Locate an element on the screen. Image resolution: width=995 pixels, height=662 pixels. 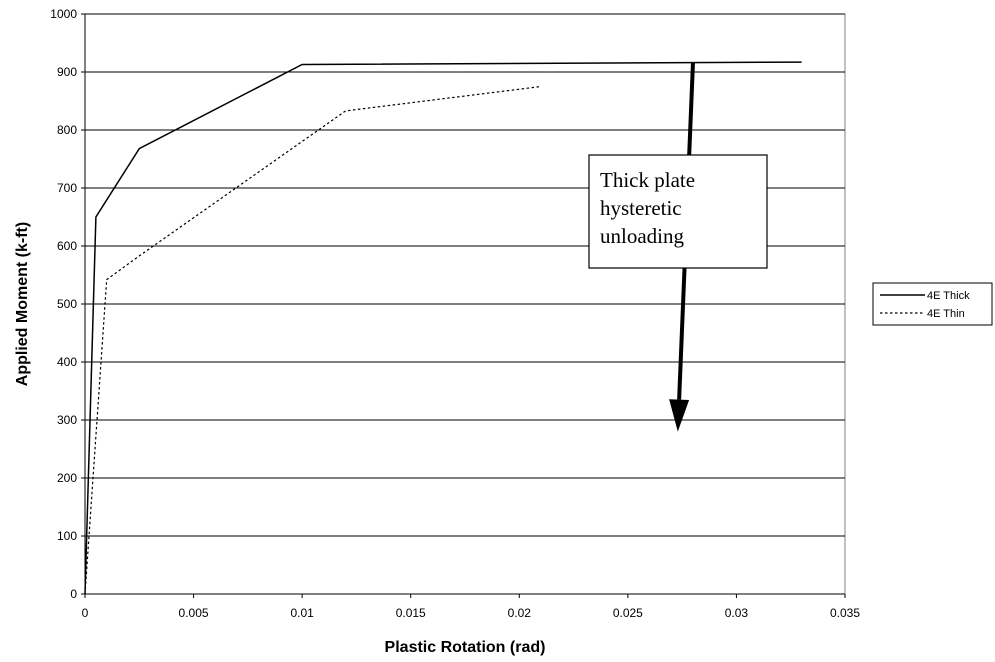
y-tick-label: 100 is located at coordinates (67, 536).